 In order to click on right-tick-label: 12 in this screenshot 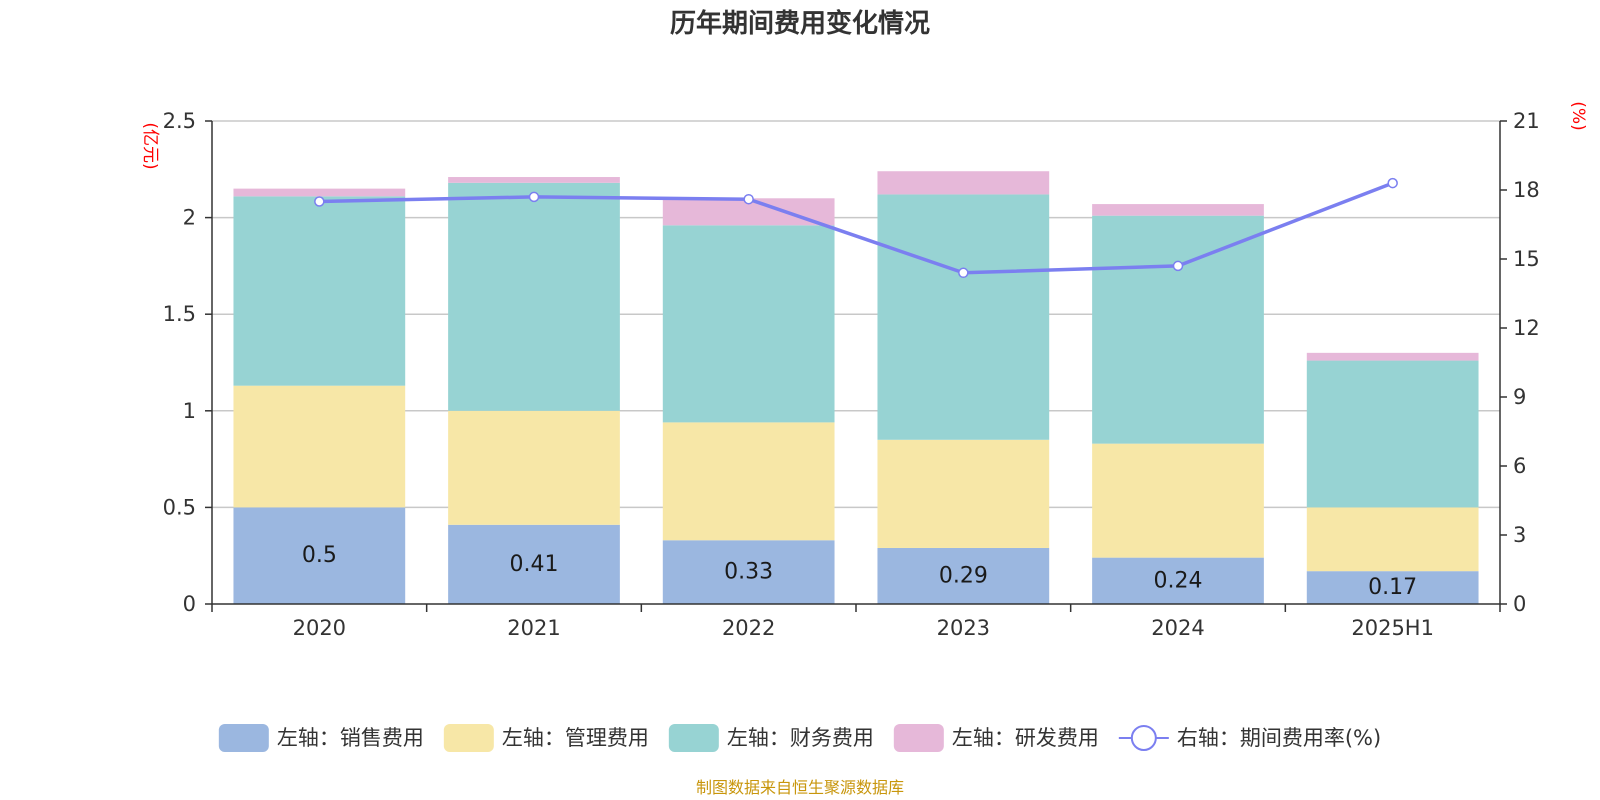, I will do `click(1526, 328)`.